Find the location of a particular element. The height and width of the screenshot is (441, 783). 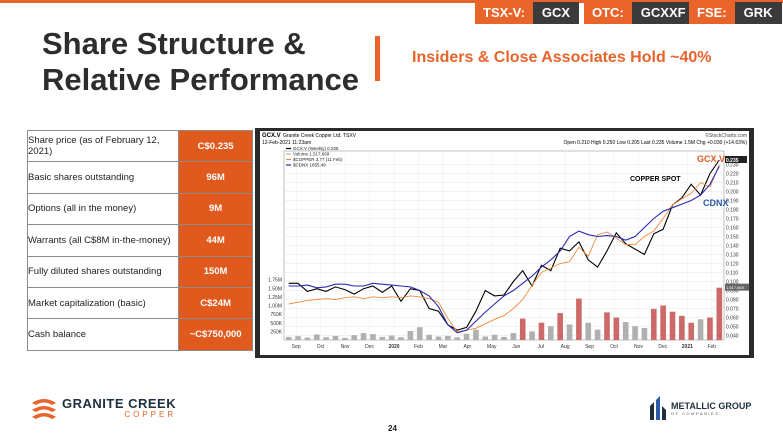

metallic-group-logo: METALLIC GROUP OF COMPANIES is located at coordinates (699, 408).